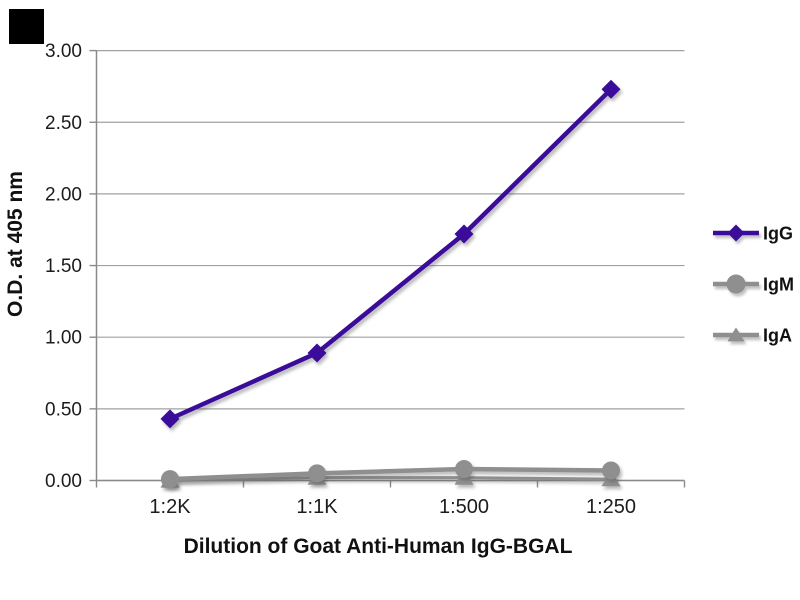 The image size is (800, 600). Describe the element at coordinates (464, 507) in the screenshot. I see `x-tick-label: 1:500` at that location.